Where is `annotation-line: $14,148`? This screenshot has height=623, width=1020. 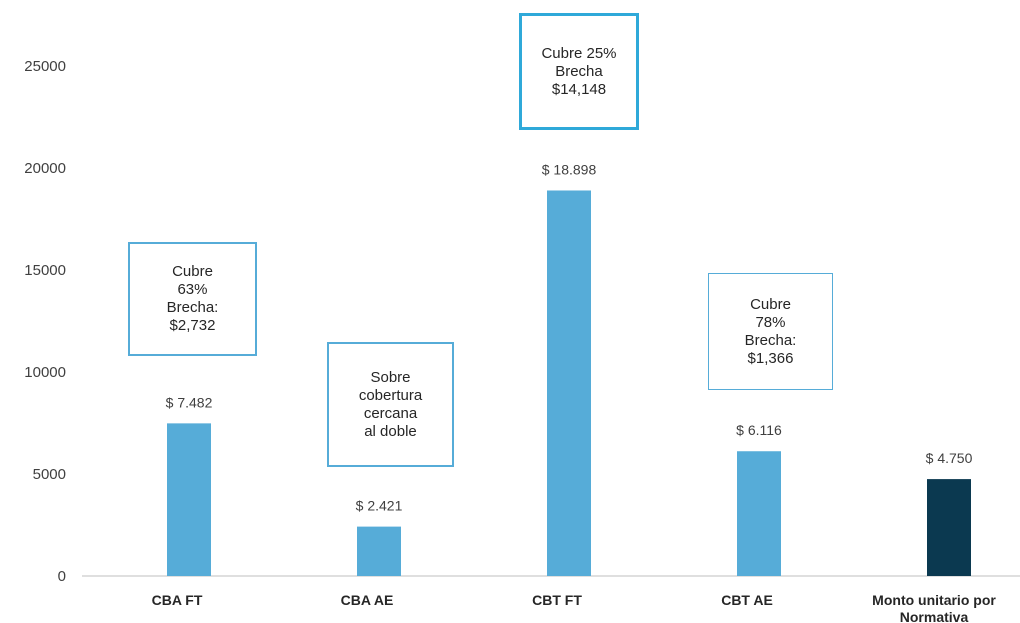
annotation-line: $14,148 is located at coordinates (579, 89).